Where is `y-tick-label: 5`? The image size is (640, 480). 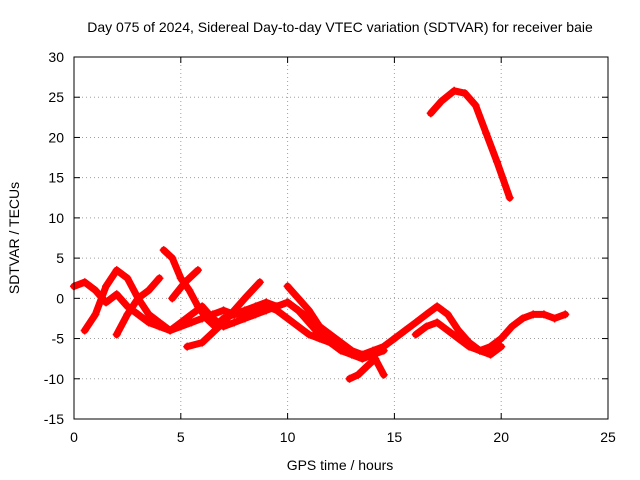 y-tick-label: 5 is located at coordinates (60, 258).